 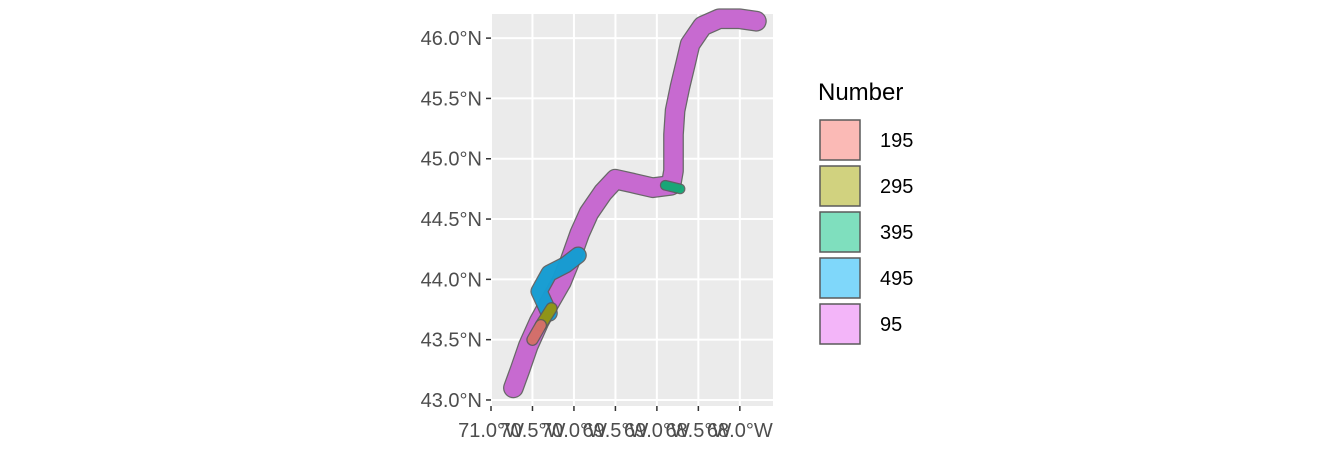 I want to click on y-tick-label: 44.5°N, so click(x=451, y=220).